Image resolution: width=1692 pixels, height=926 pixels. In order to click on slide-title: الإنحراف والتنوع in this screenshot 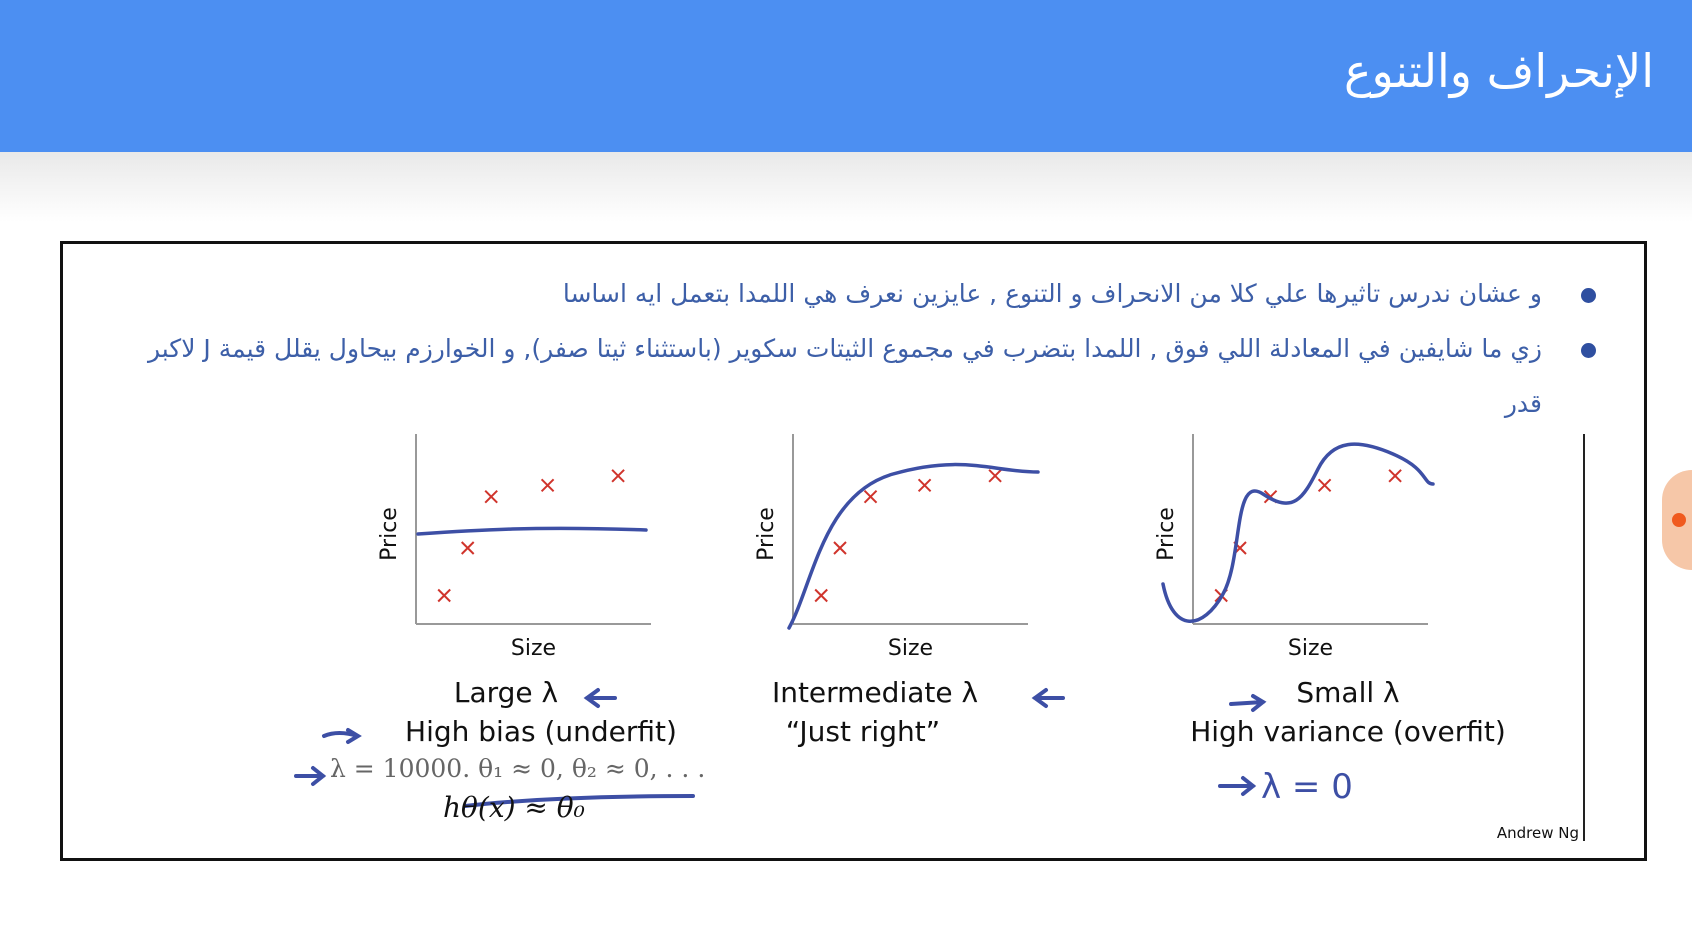, I will do `click(1499, 71)`.